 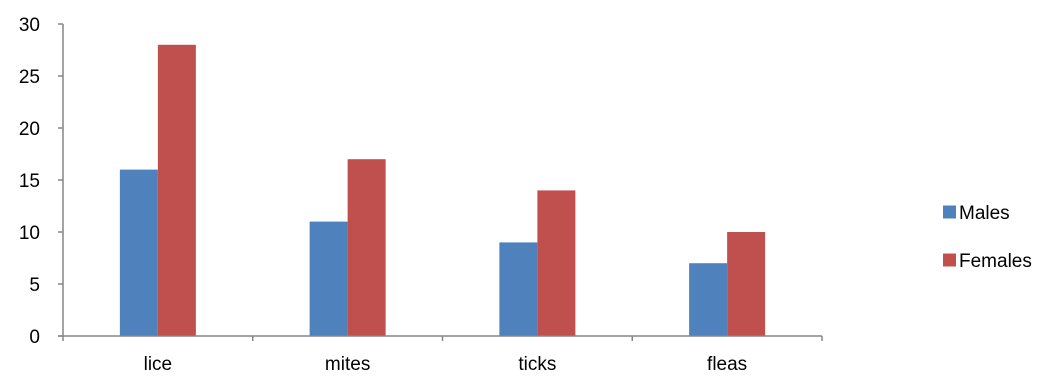 I want to click on y-tick-label-5: 5, so click(x=34, y=285).